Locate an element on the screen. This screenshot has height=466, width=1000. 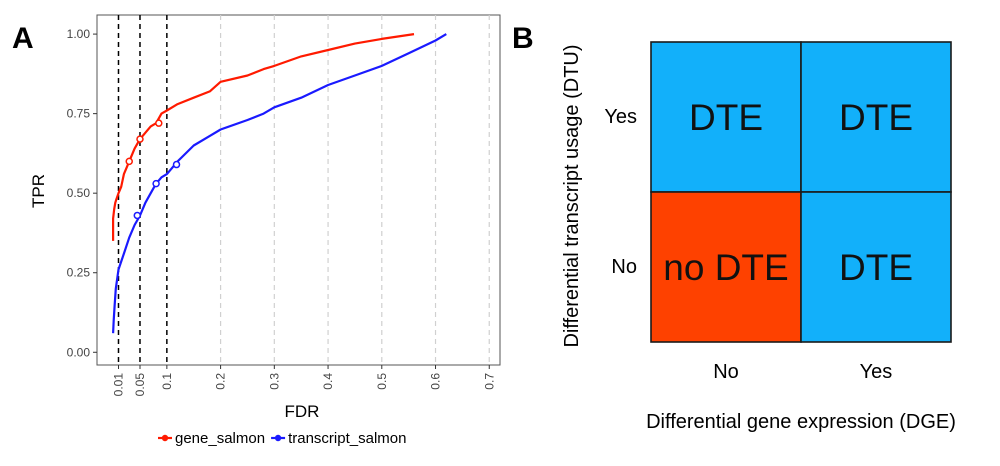
threshold-points is located at coordinates (153, 169).